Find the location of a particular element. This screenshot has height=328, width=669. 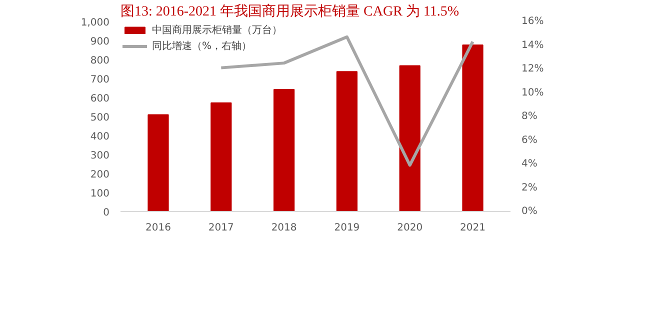

y-tick-label: 200 is located at coordinates (100, 175).